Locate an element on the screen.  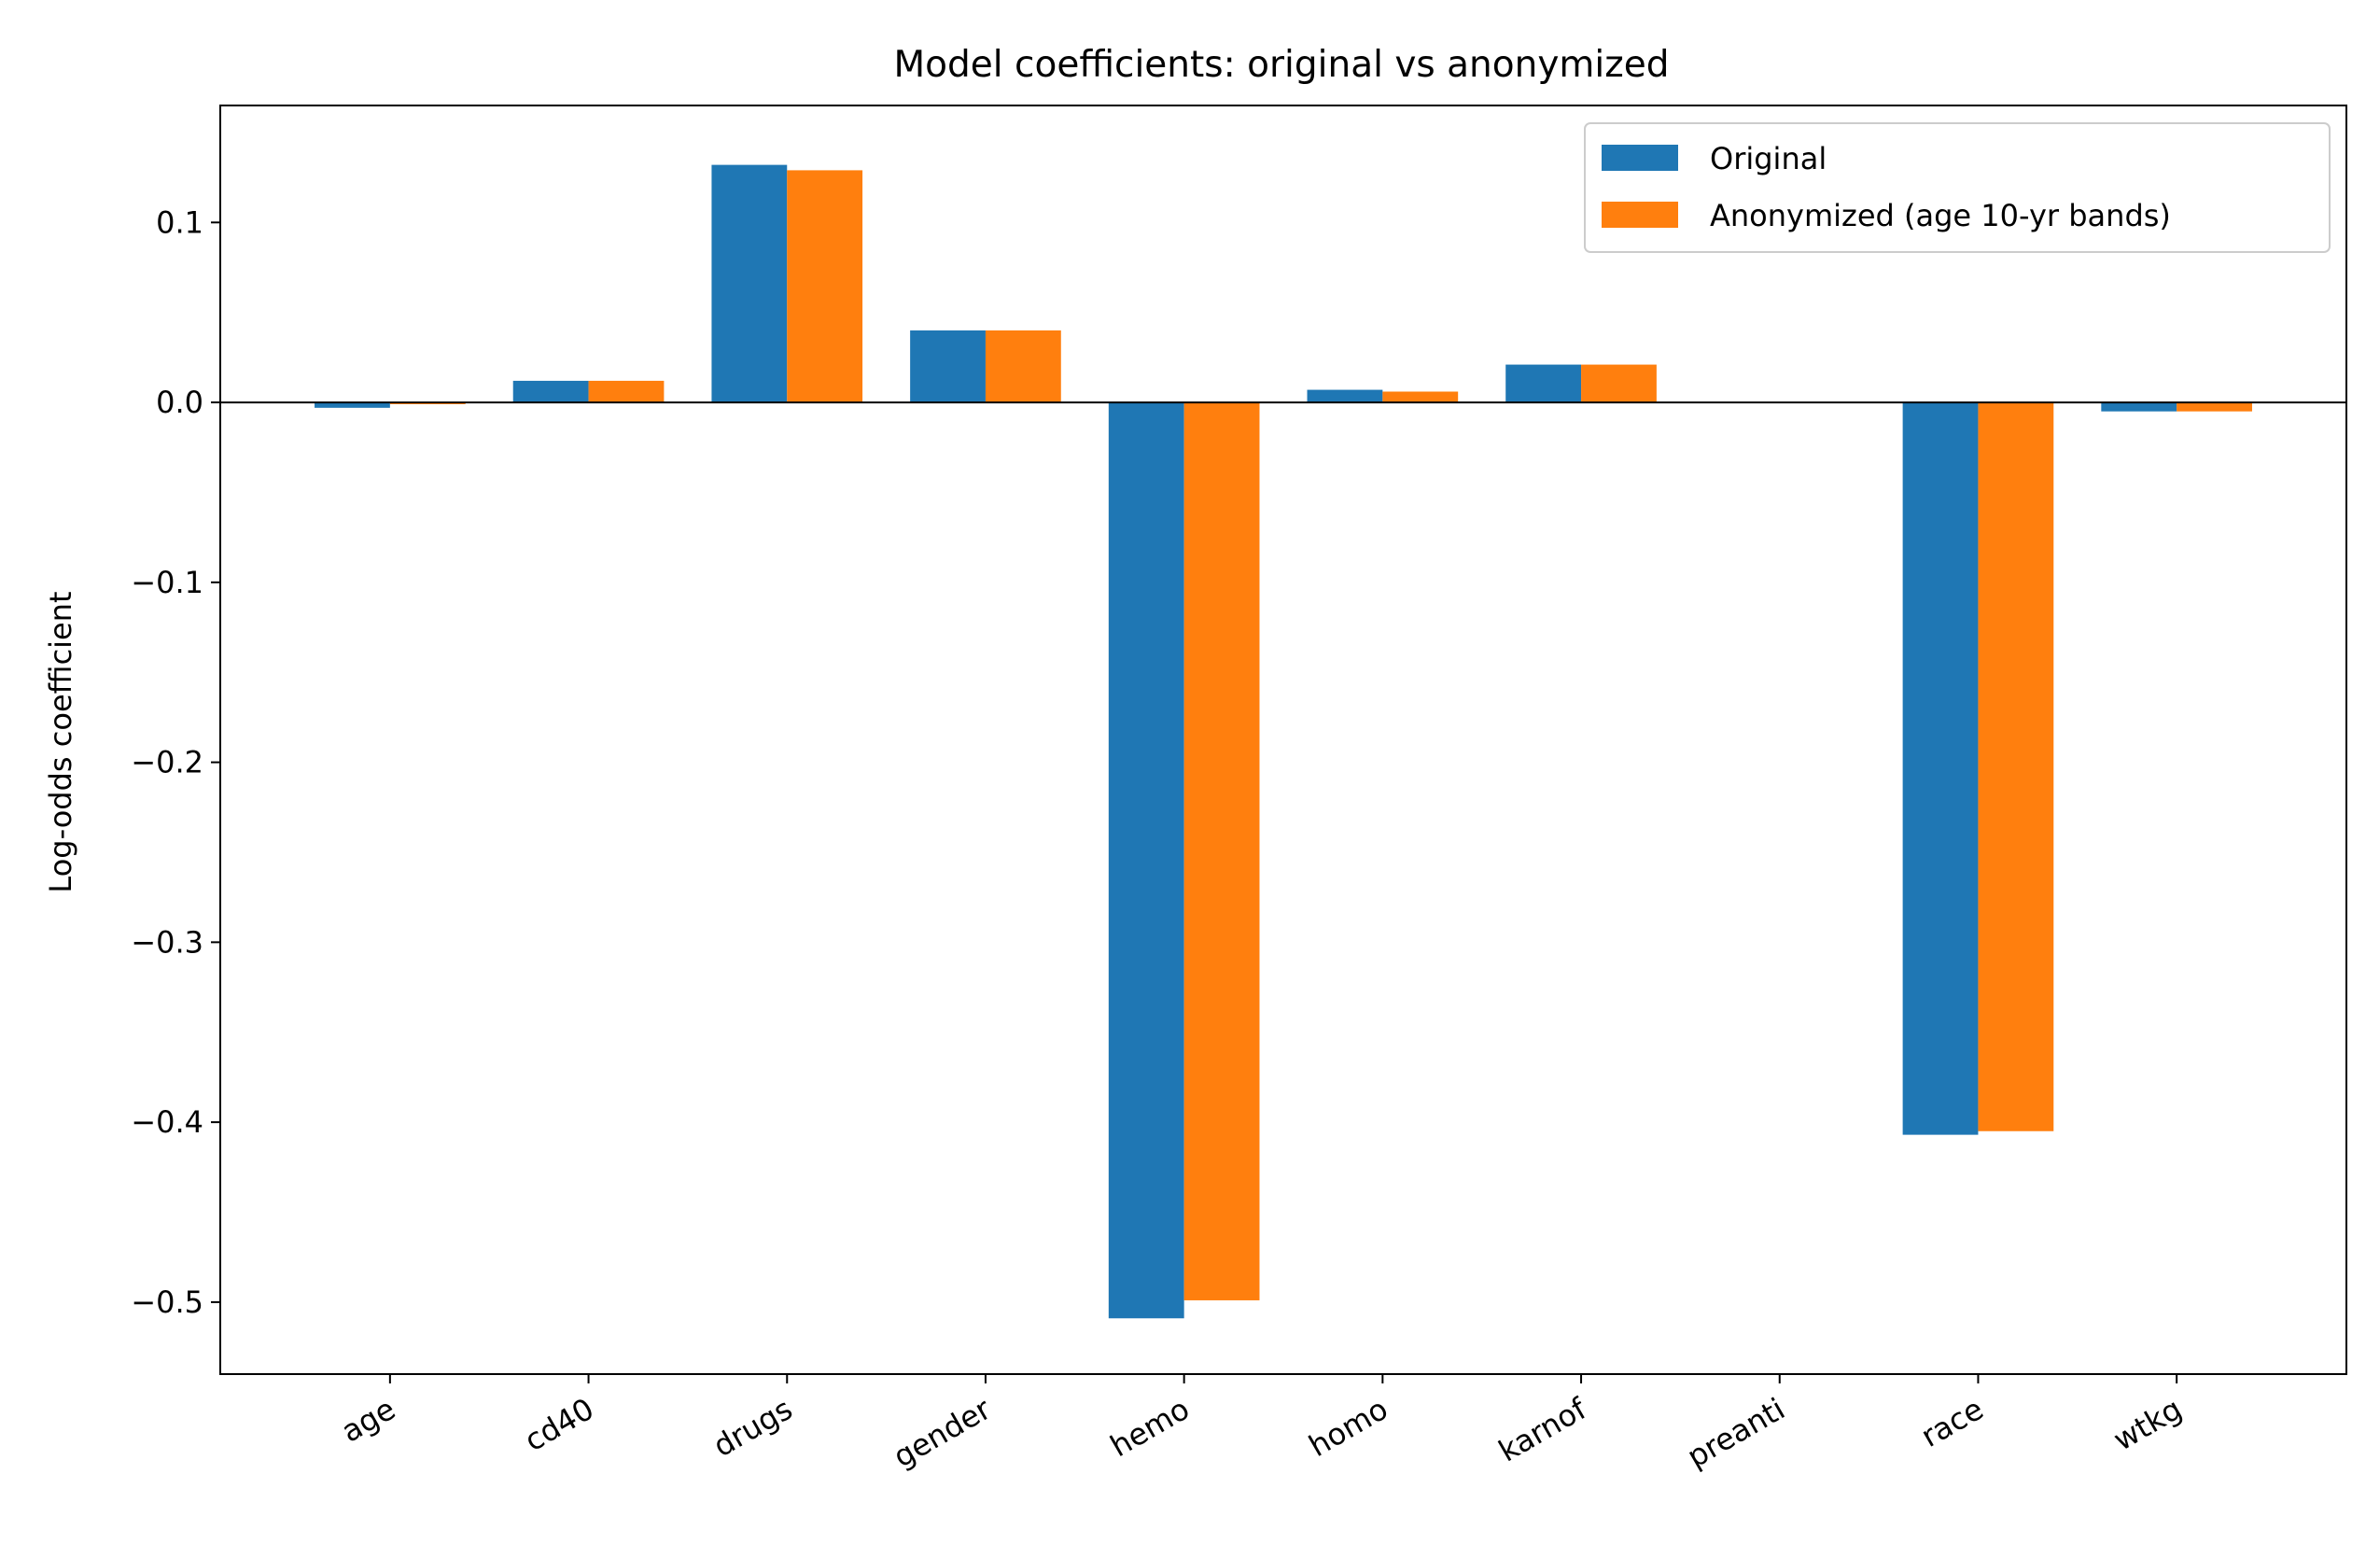
bar-original-cd40 is located at coordinates (550, 391).